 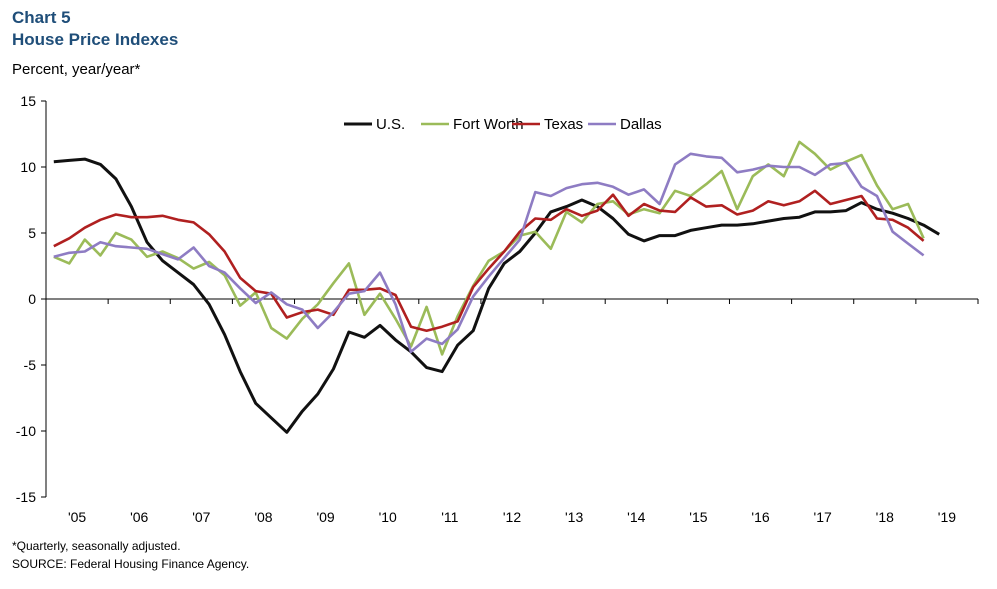 What do you see at coordinates (26, 497) in the screenshot?
I see `y-tick-label: -15` at bounding box center [26, 497].